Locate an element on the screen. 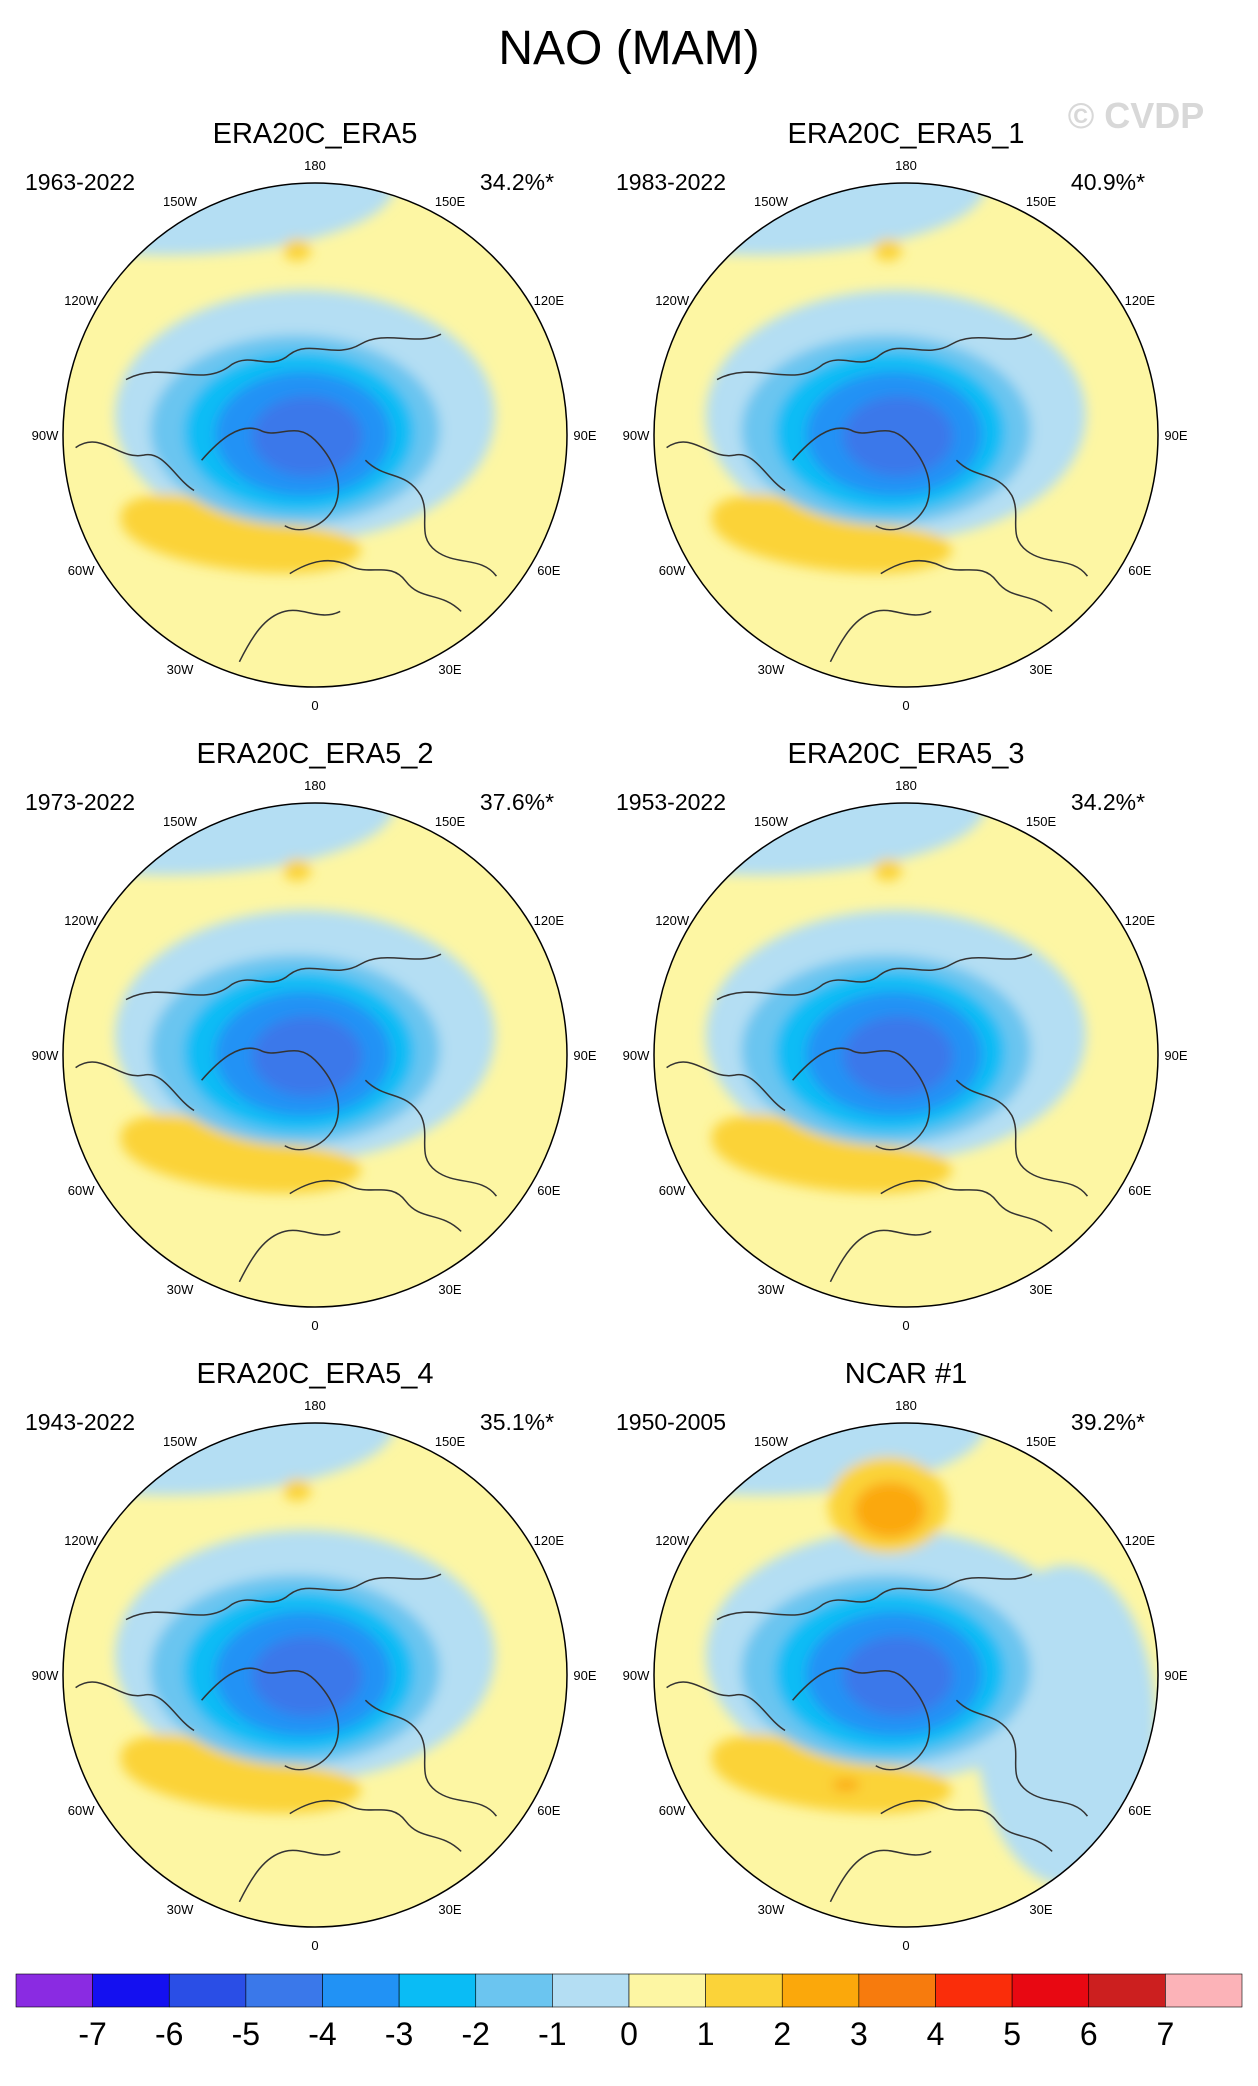  panel-years: 1973-2022 is located at coordinates (80, 802).